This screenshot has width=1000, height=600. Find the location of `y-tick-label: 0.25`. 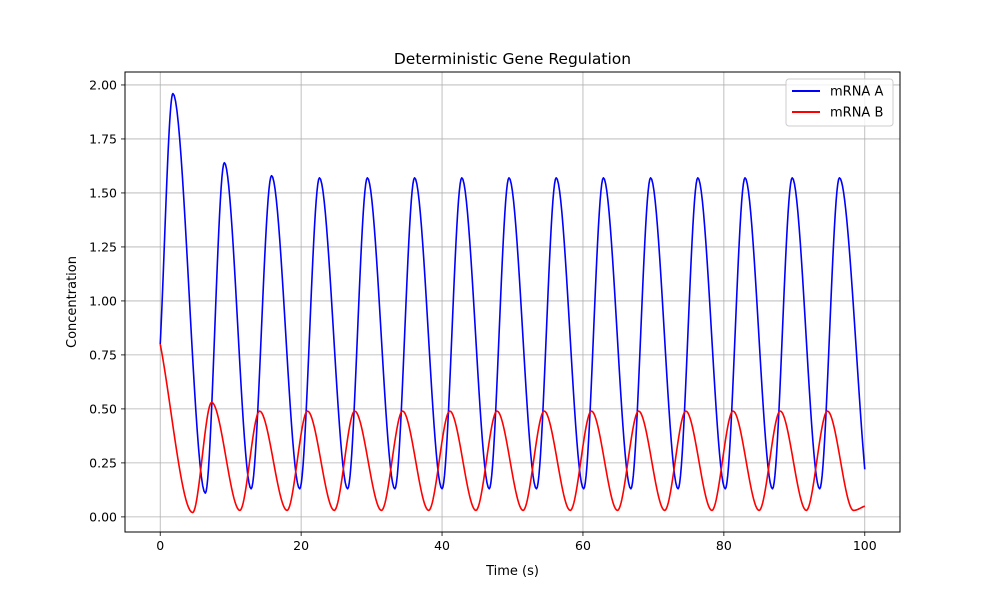

y-tick-label: 0.25 is located at coordinates (103, 462).